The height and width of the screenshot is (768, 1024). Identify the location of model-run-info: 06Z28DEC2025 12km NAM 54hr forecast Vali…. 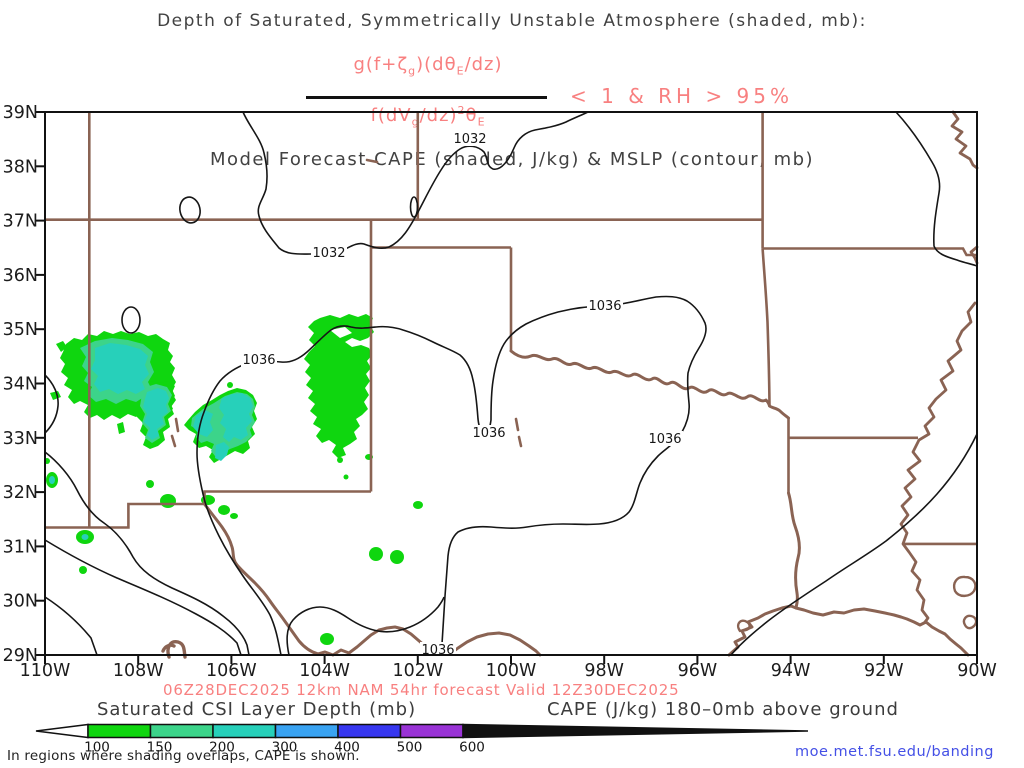
(421, 690).